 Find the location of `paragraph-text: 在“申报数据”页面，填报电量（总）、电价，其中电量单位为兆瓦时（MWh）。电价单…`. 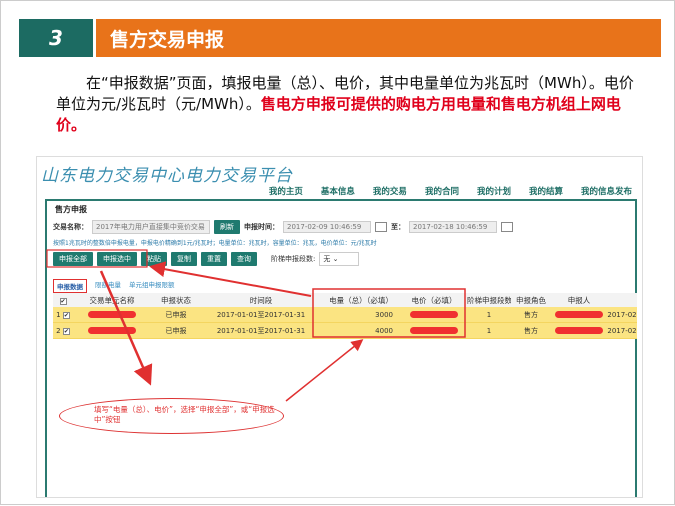

paragraph-text: 在“申报数据”页面，填报电量（总）、电价，其中电量单位为兆瓦时（MWh）。电价单… is located at coordinates (345, 93).